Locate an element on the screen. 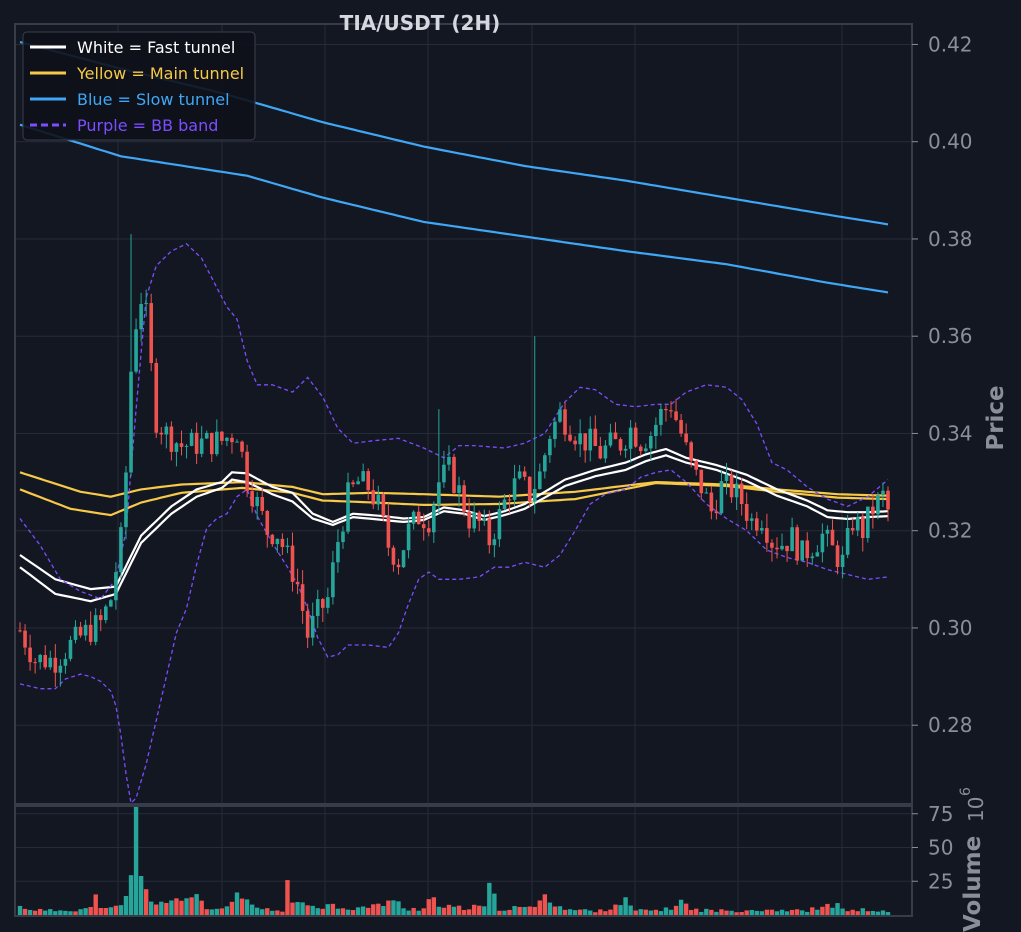 This screenshot has width=1021, height=932. volume-tick-label: 50 is located at coordinates (940, 848).